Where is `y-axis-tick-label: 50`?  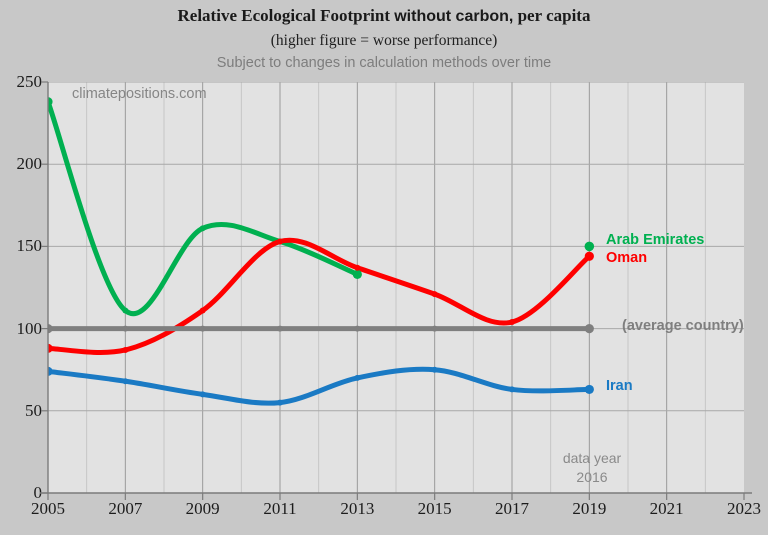
y-axis-tick-label: 50 is located at coordinates (33, 410).